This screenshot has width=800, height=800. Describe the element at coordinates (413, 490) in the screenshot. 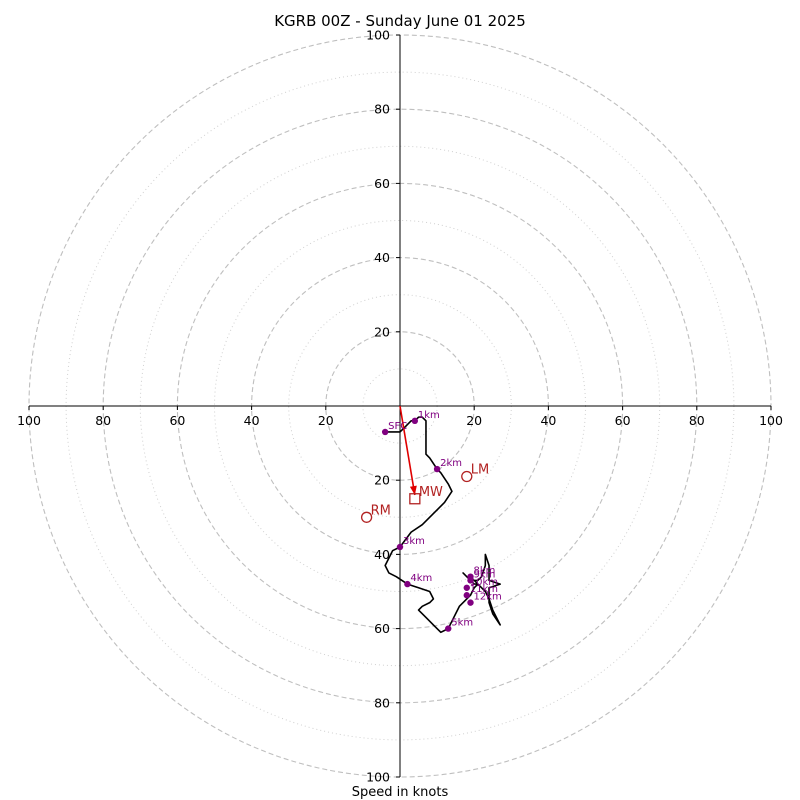

I see `mean-wind-arrowhead` at that location.